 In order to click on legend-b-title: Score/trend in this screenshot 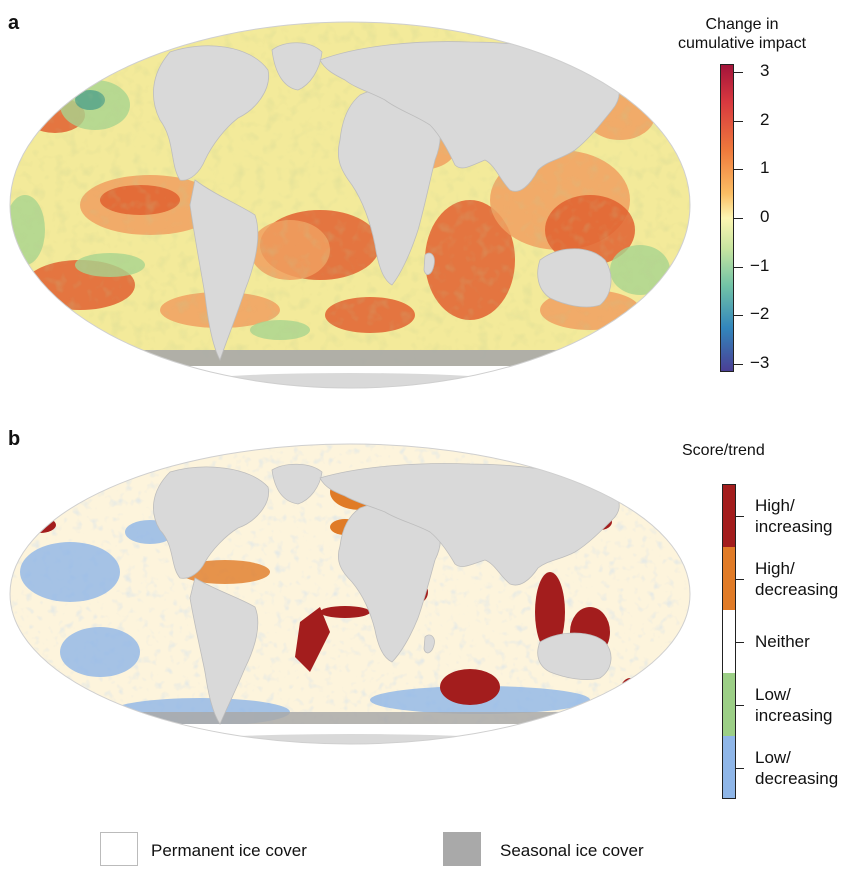, I will do `click(723, 450)`.